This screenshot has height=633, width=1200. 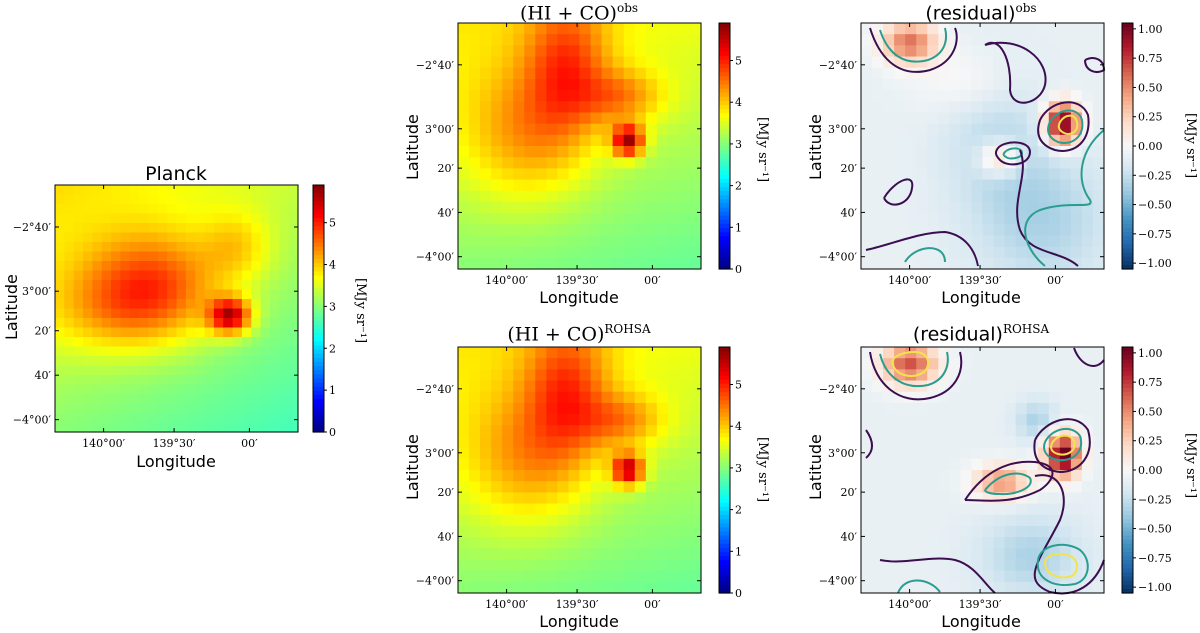 What do you see at coordinates (1150, 353) in the screenshot?
I see `colorbar-tick-label: 1.00` at bounding box center [1150, 353].